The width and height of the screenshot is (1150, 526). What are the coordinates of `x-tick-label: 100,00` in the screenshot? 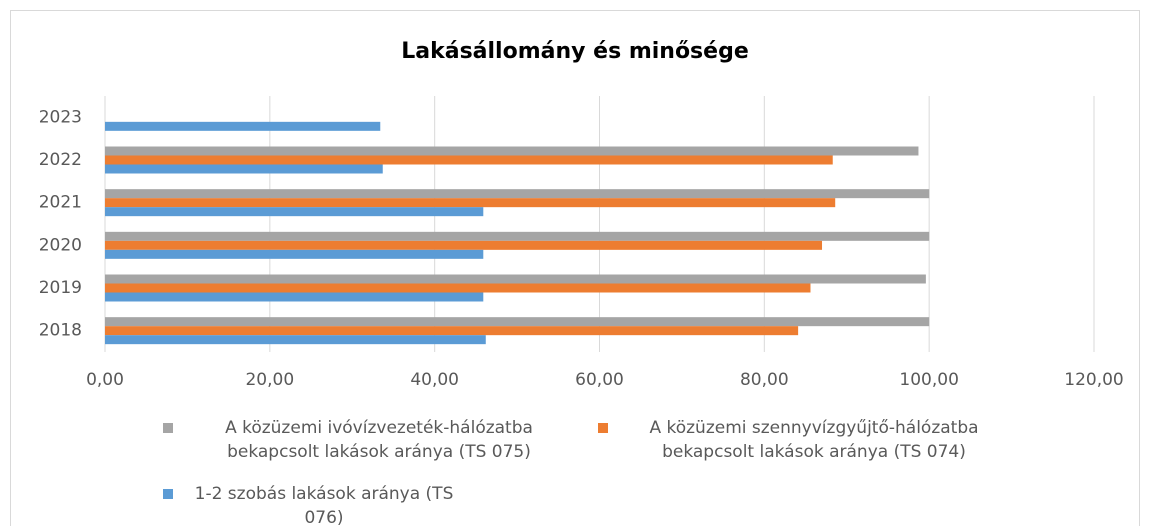 It's located at (928, 380).